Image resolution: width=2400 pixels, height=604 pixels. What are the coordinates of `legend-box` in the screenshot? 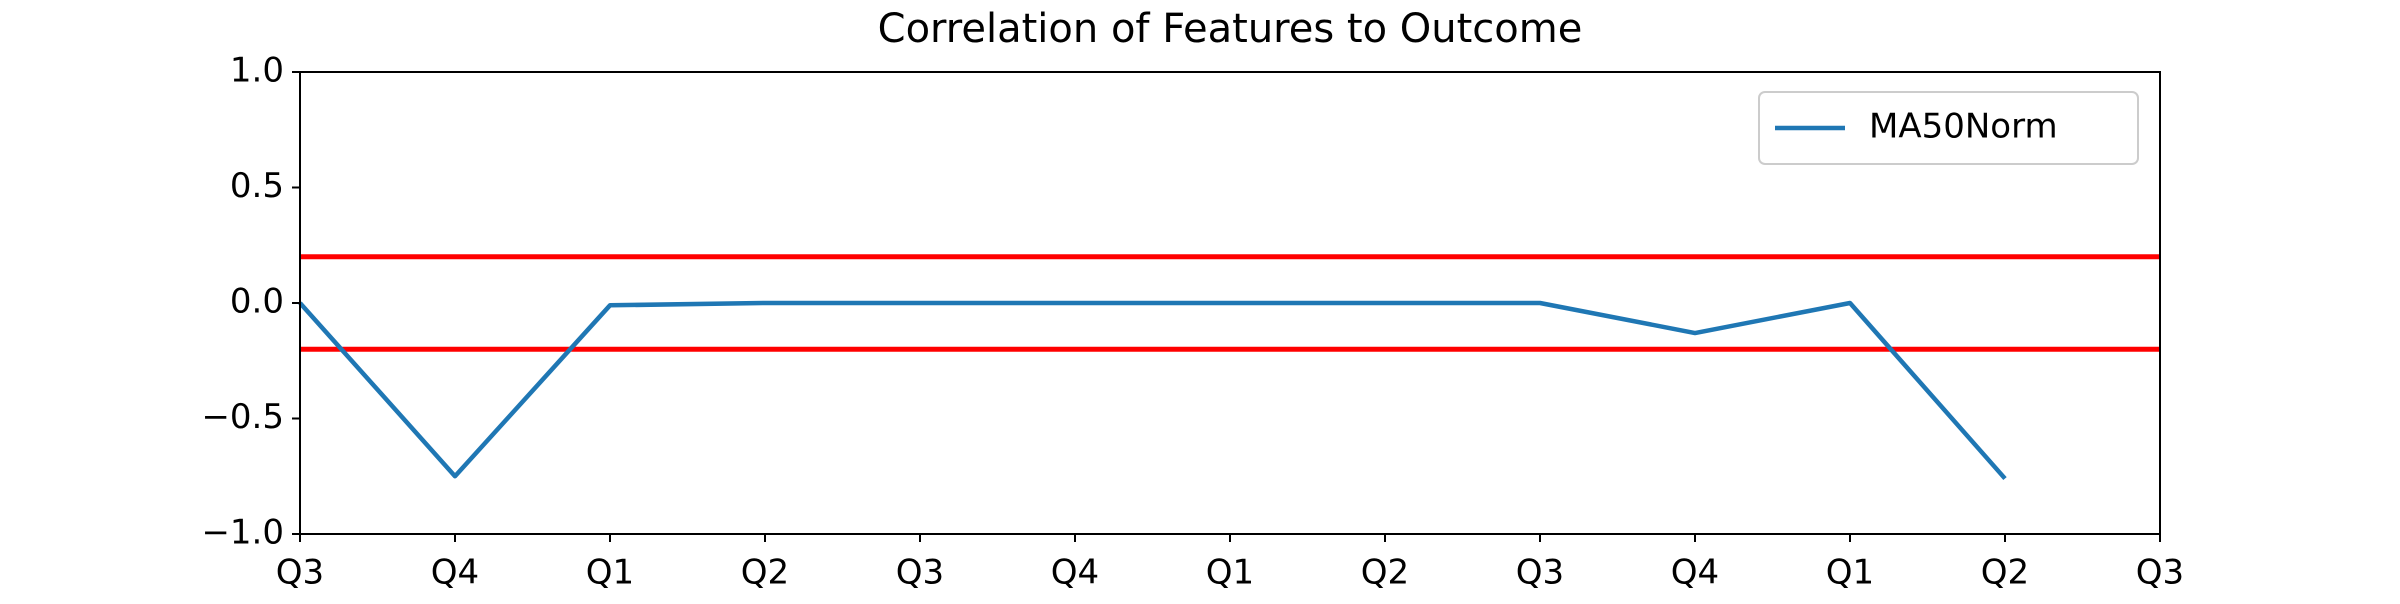 It's located at (1948, 128).